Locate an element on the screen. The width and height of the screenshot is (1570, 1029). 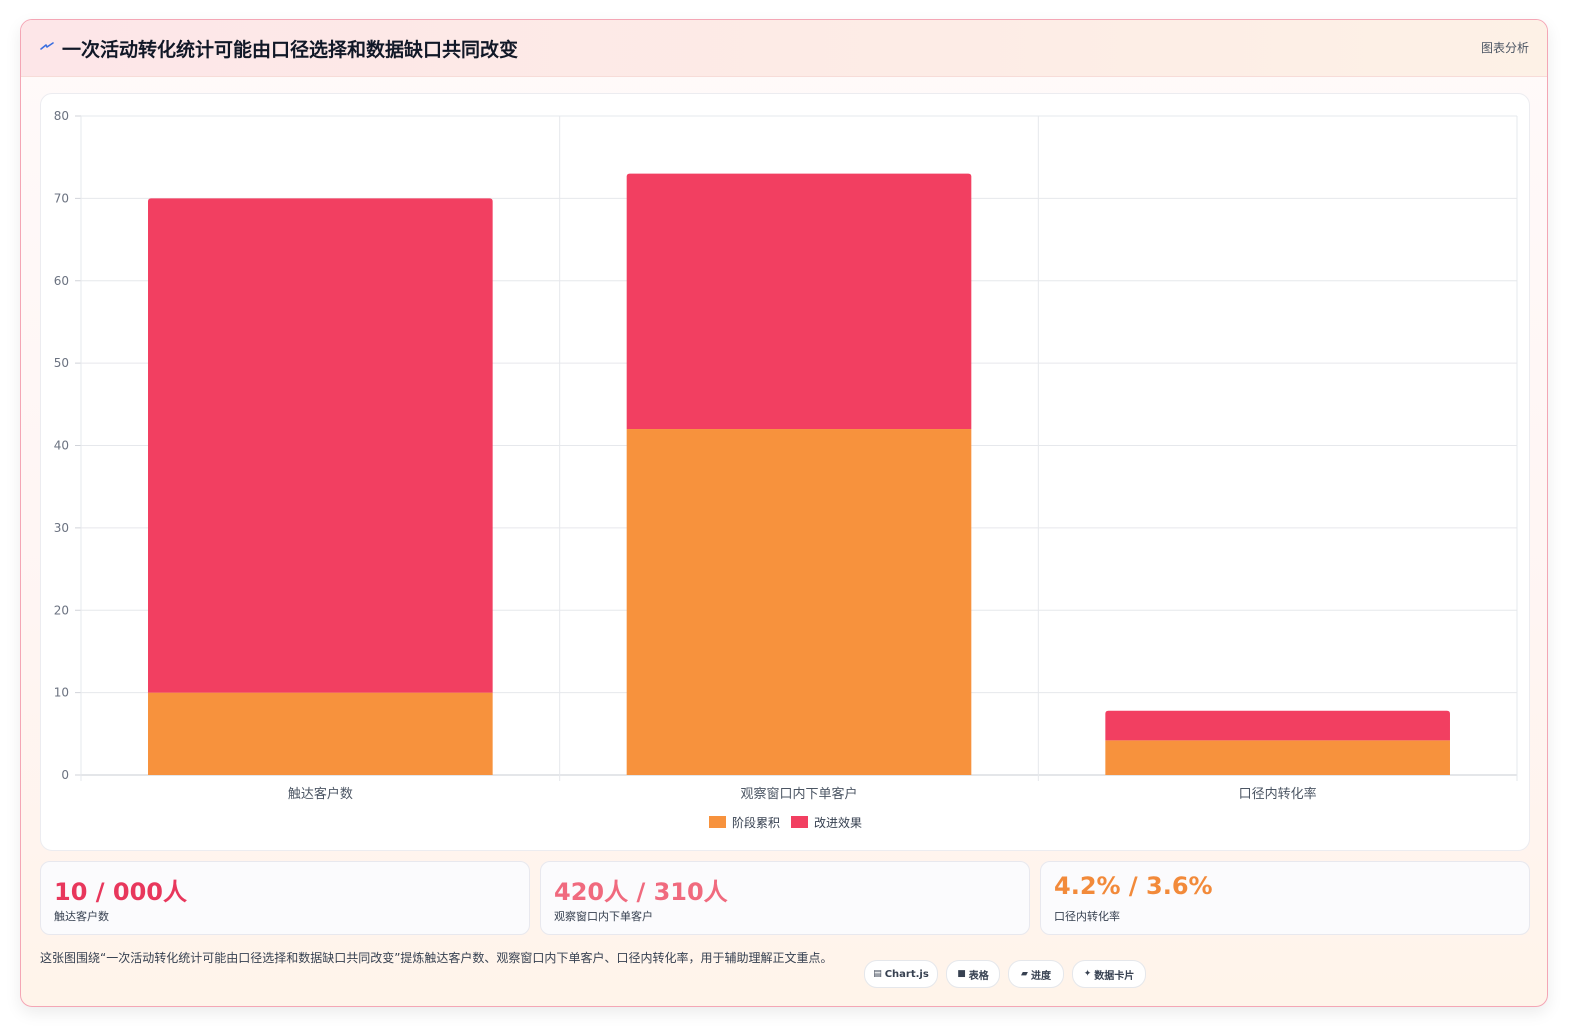
card-header: 一次活动转化统计可能由口径选择和数据缺口共同改变 图表分析 is located at coordinates (784, 48).